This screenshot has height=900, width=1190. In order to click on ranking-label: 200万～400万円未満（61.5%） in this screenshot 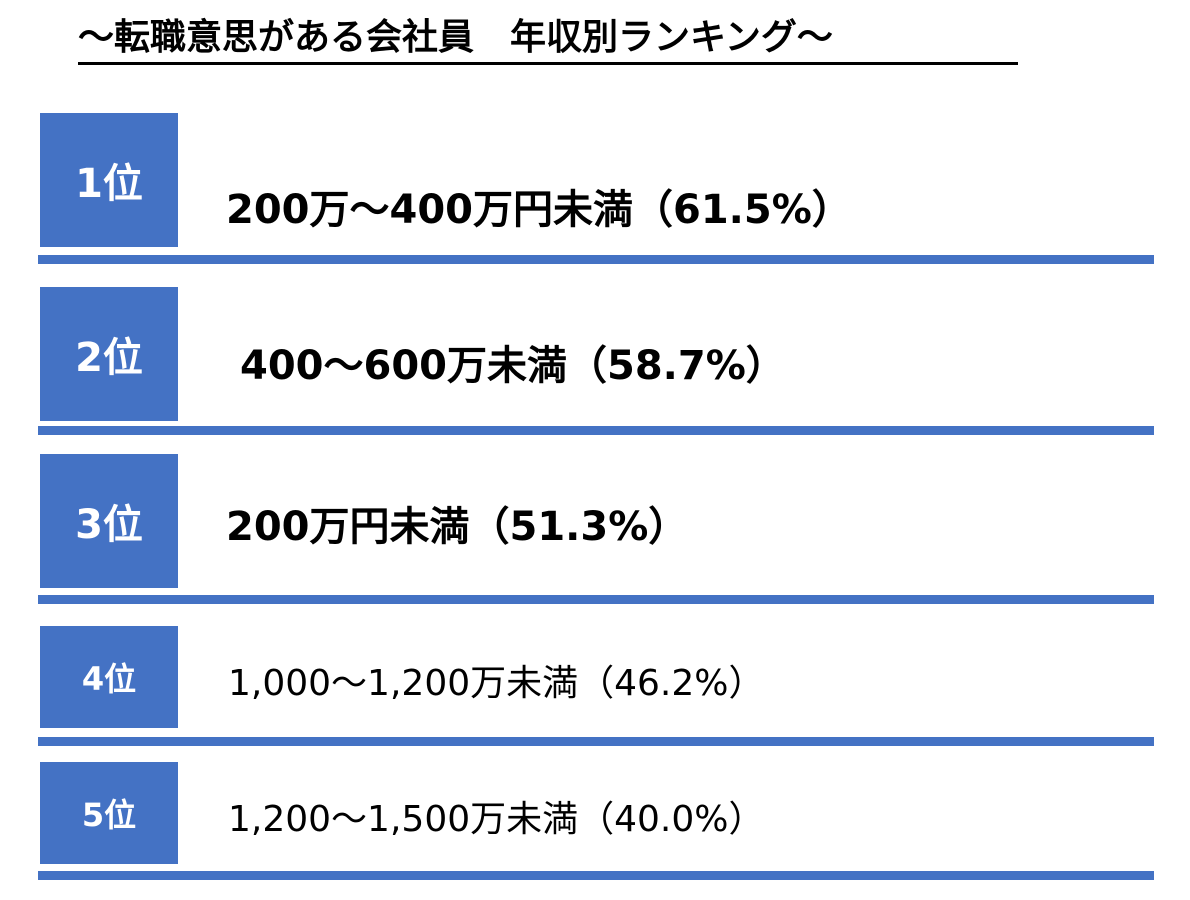, I will do `click(539, 206)`.